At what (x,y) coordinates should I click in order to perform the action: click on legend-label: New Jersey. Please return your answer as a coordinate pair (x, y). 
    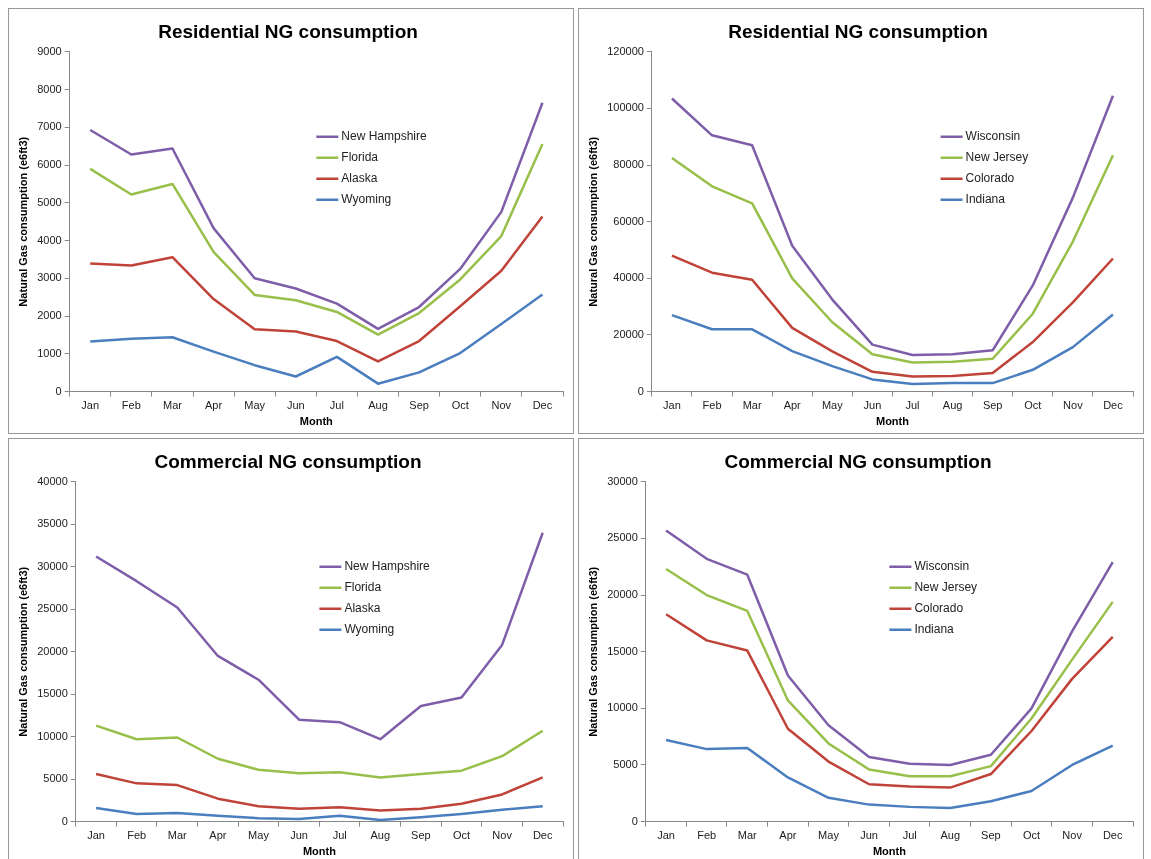
    Looking at the image, I should click on (997, 157).